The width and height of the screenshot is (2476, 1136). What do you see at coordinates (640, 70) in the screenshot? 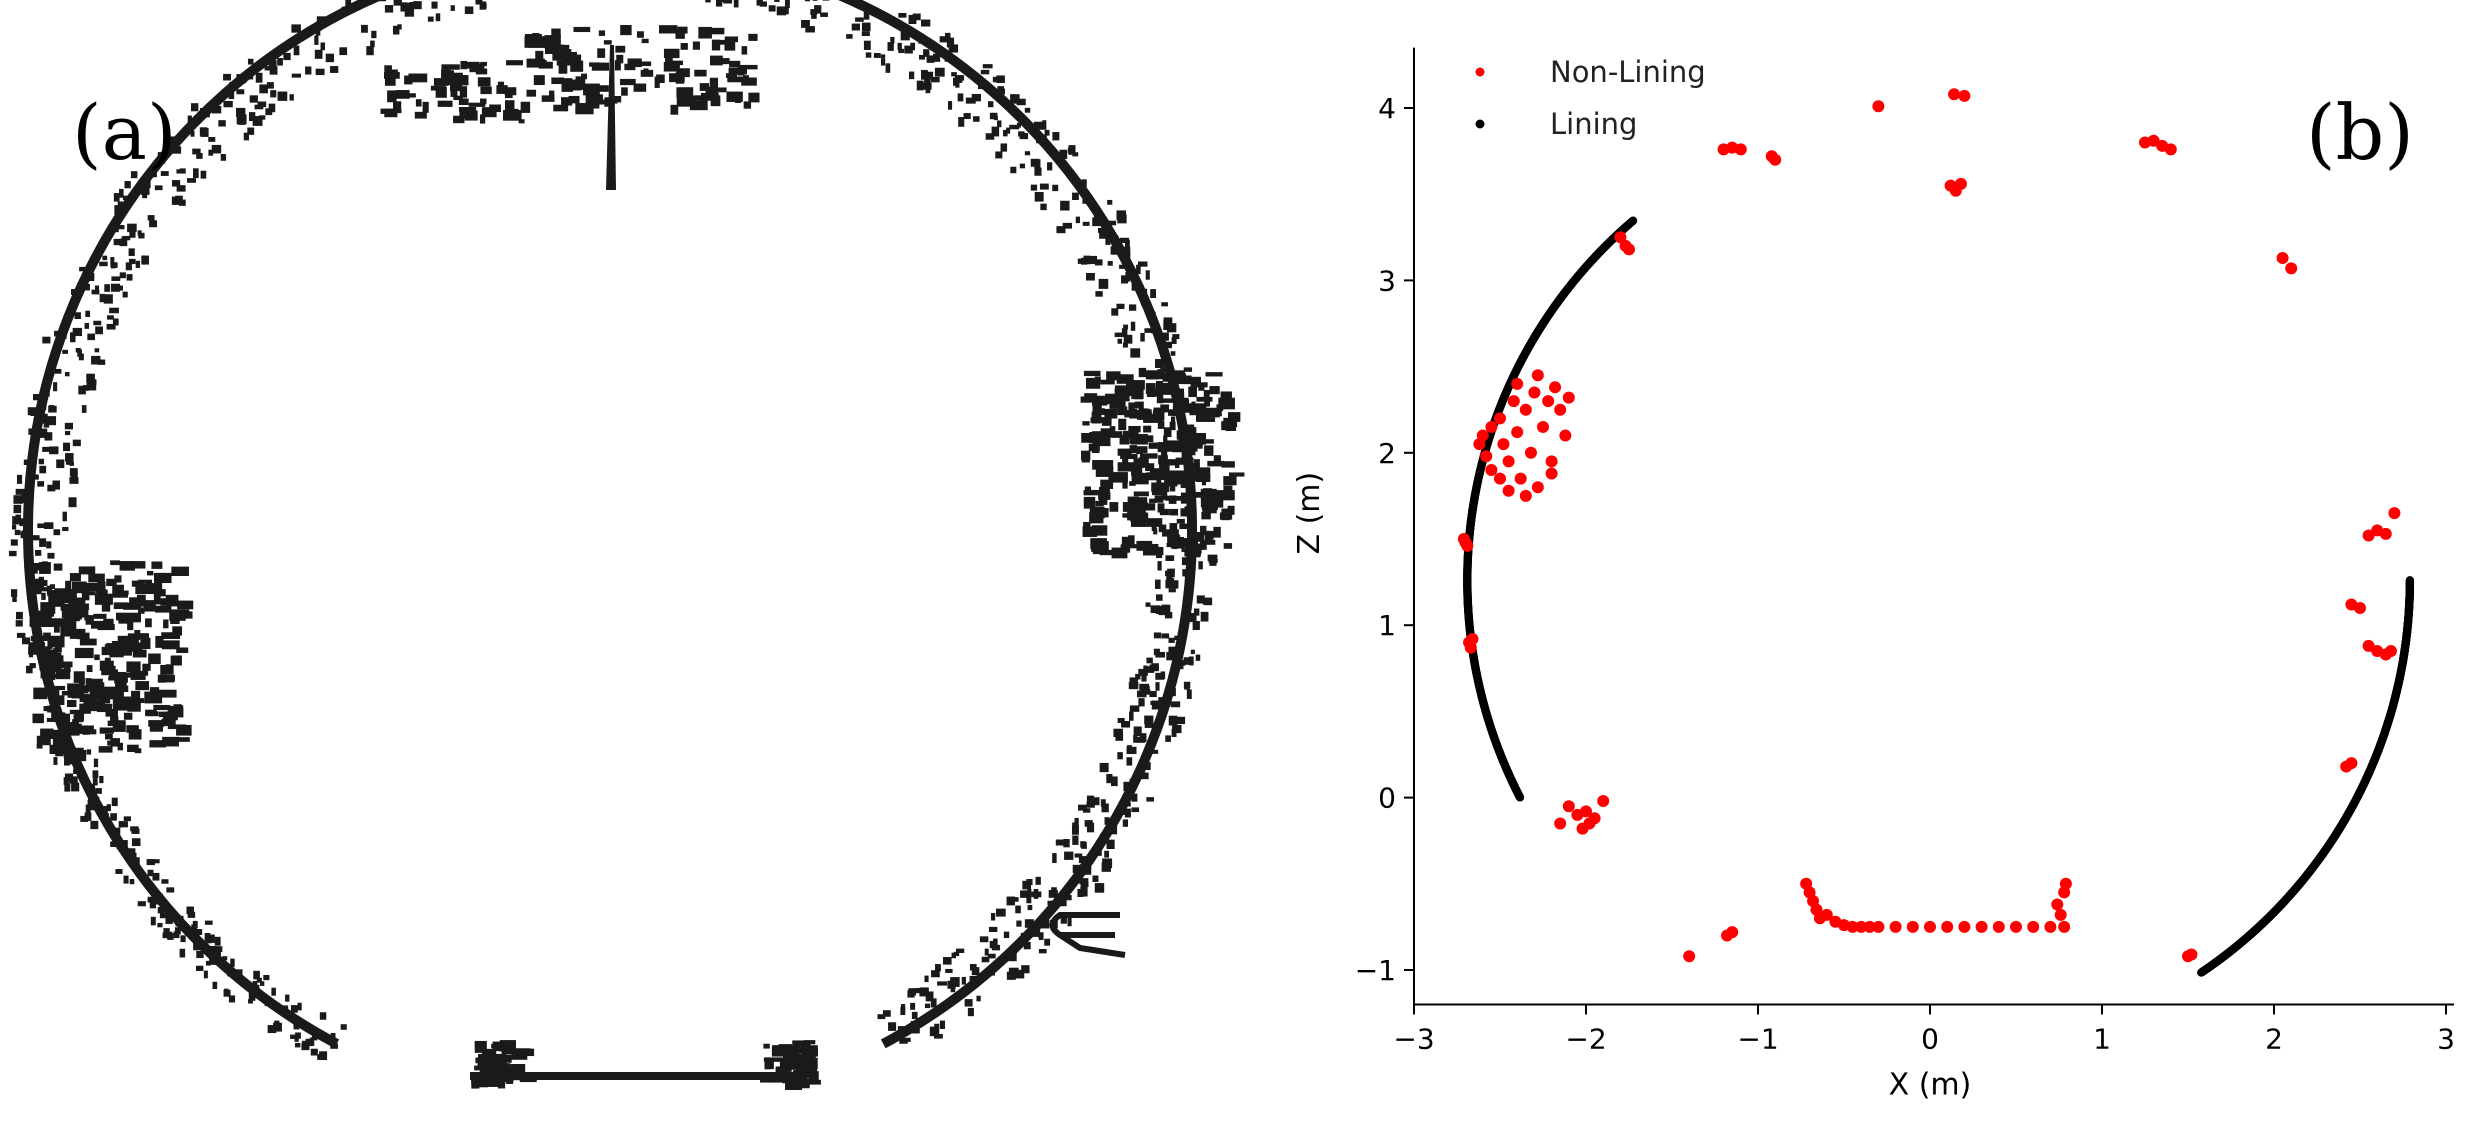
I see `crown-debris` at bounding box center [640, 70].